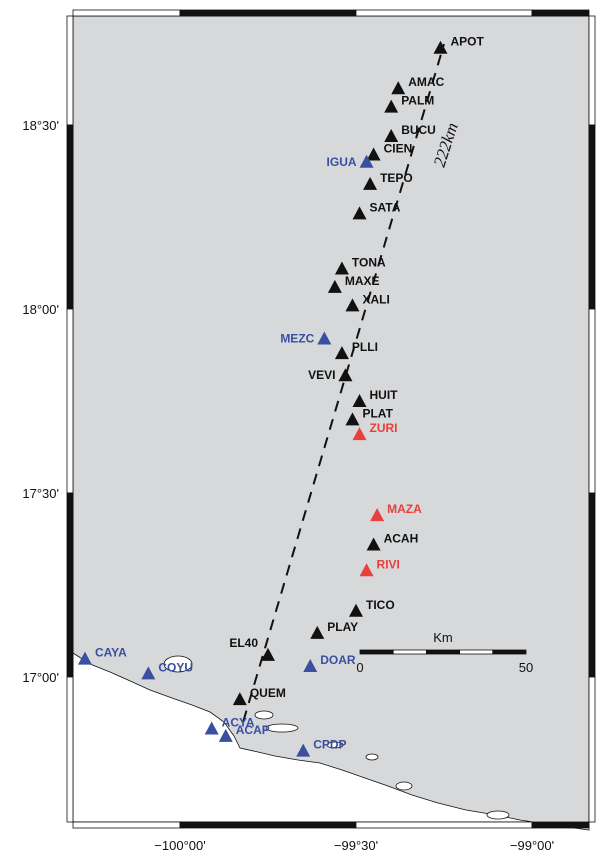 The width and height of the screenshot is (596, 853). What do you see at coordinates (179, 845) in the screenshot?
I see `lon-tick-label: −100°00'` at bounding box center [179, 845].